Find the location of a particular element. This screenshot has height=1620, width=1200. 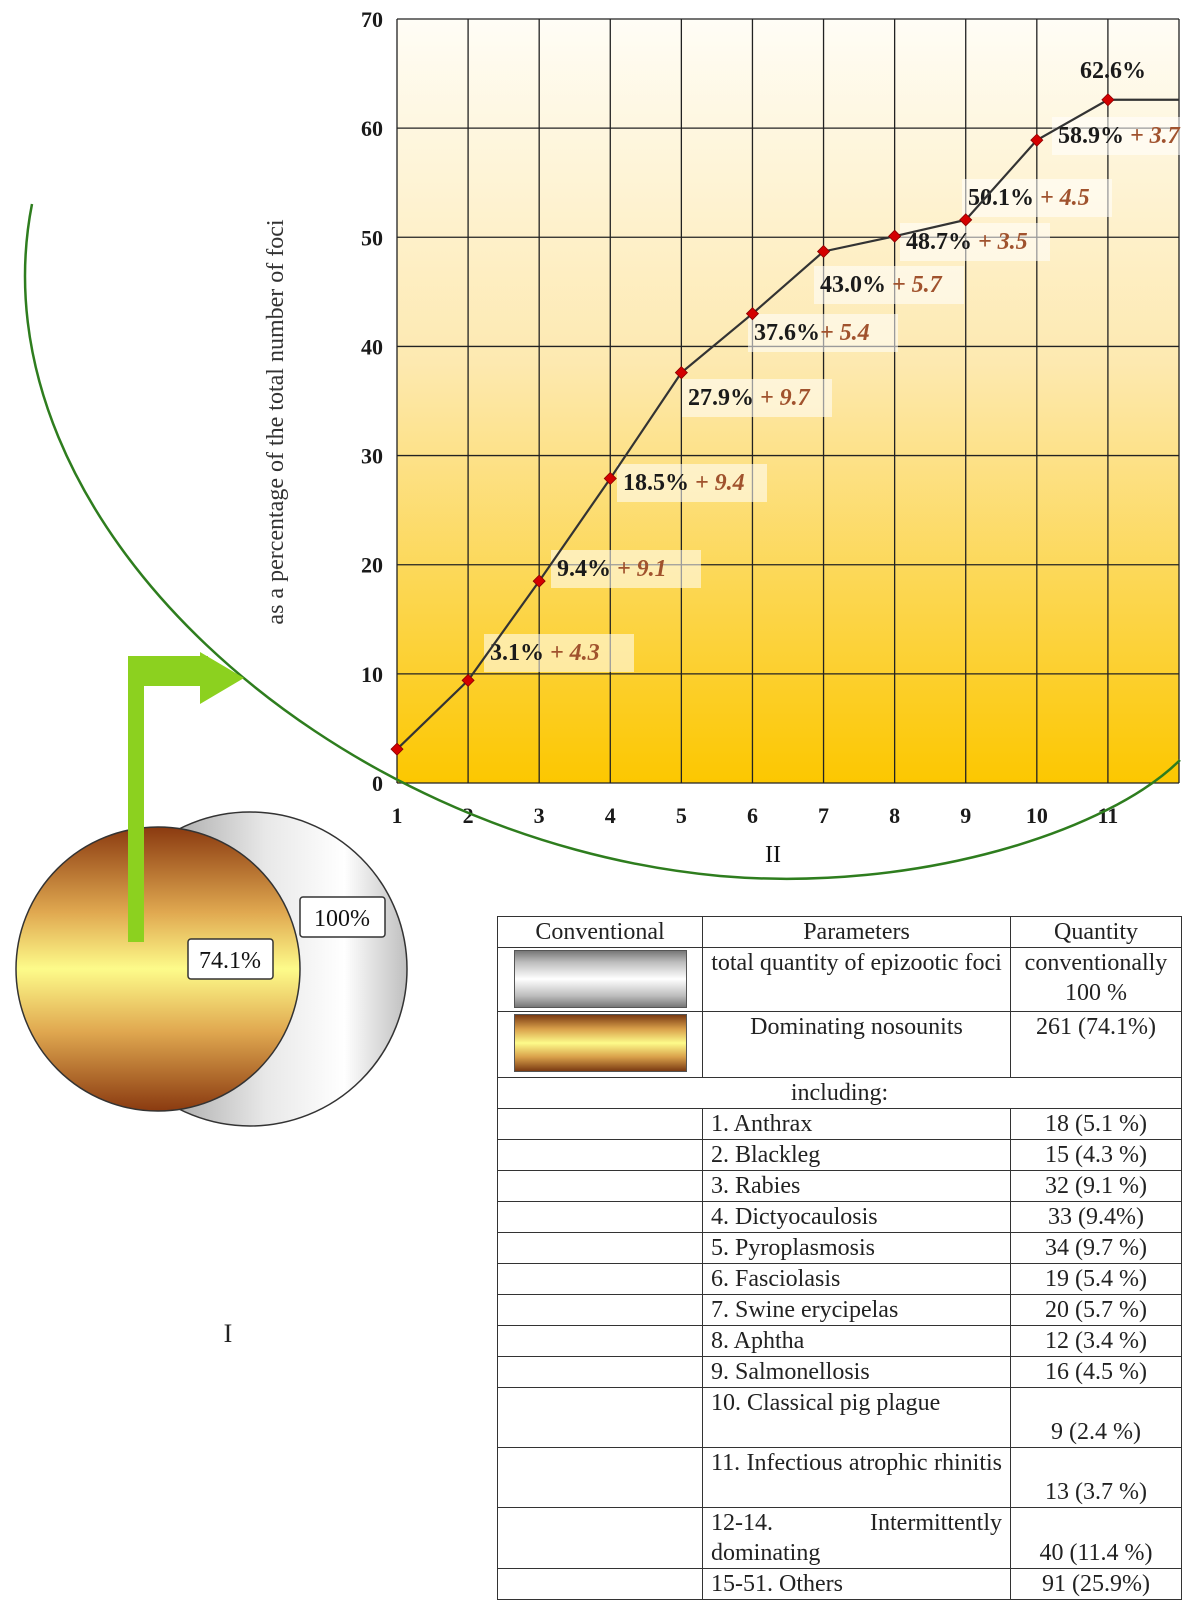

cumulative-value: 9.4% is located at coordinates (584, 569).